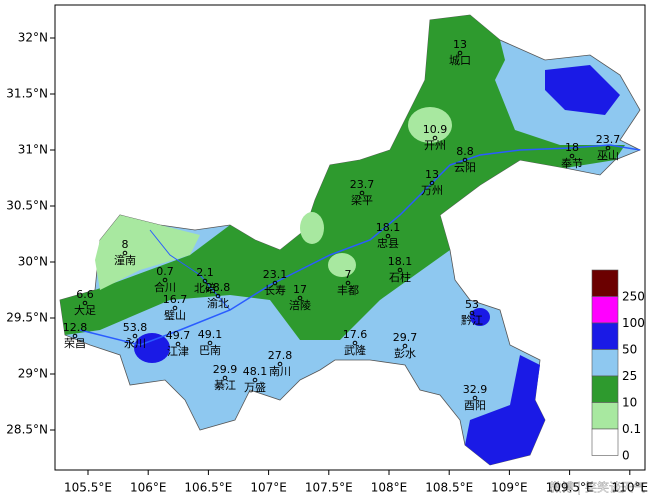  I want to click on station-value: 28.8, so click(218, 287).